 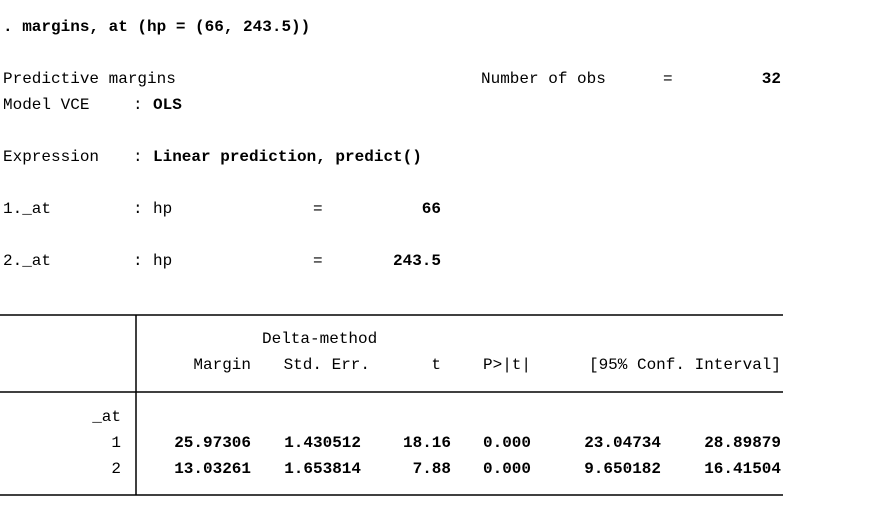 I want to click on column-header: P>|t|, so click(x=507, y=365).